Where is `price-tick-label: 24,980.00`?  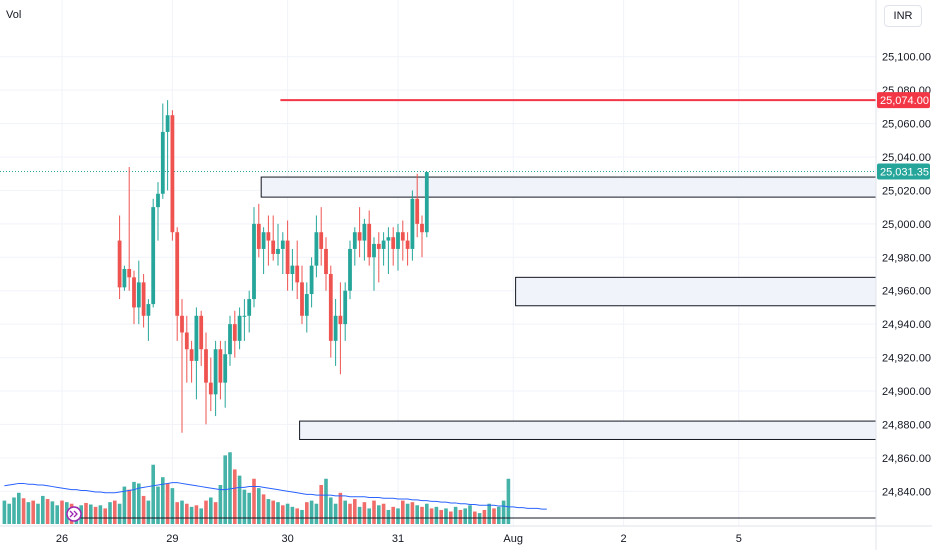 price-tick-label: 24,980.00 is located at coordinates (906, 258).